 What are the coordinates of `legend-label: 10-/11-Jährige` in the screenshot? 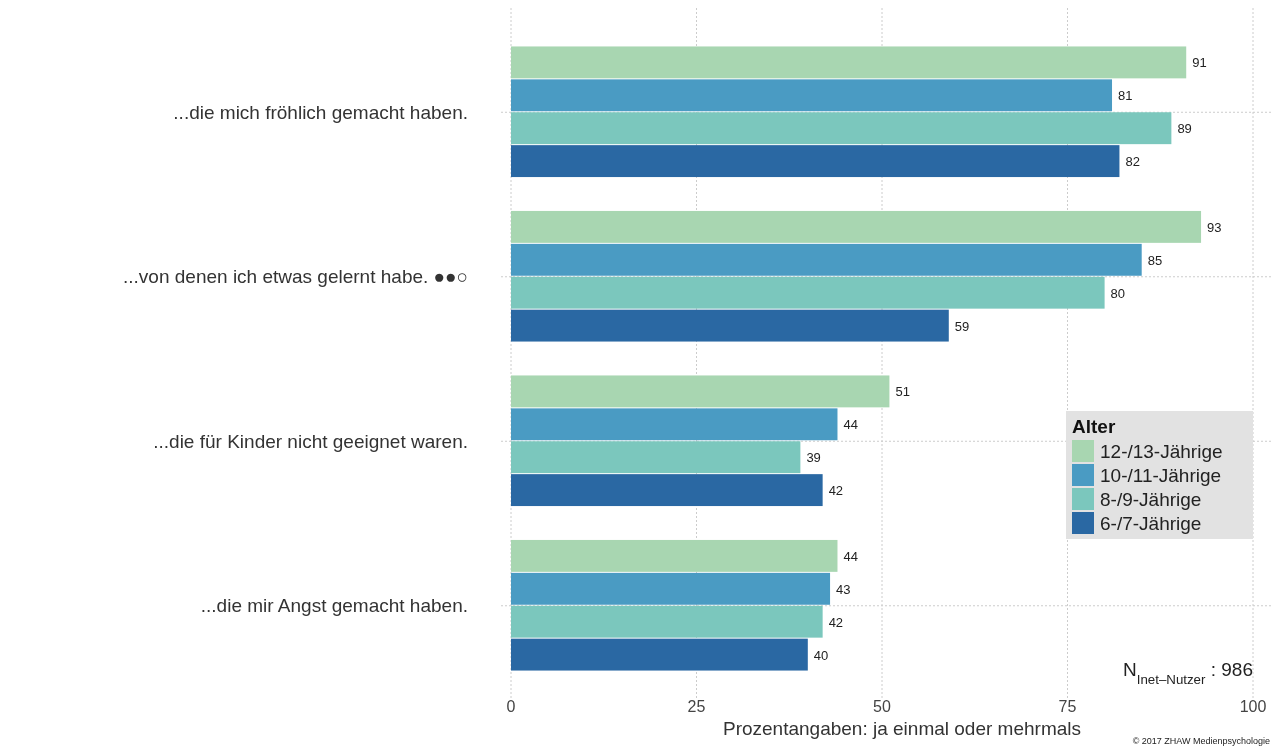 It's located at (1161, 475).